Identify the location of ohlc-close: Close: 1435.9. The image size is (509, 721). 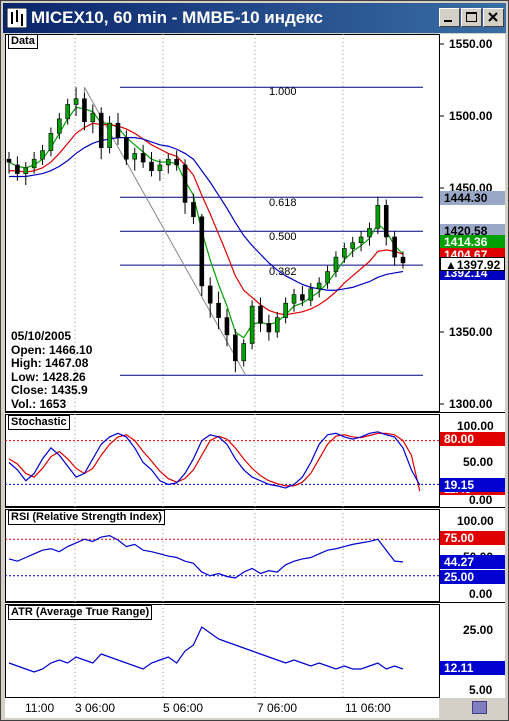
(49, 390).